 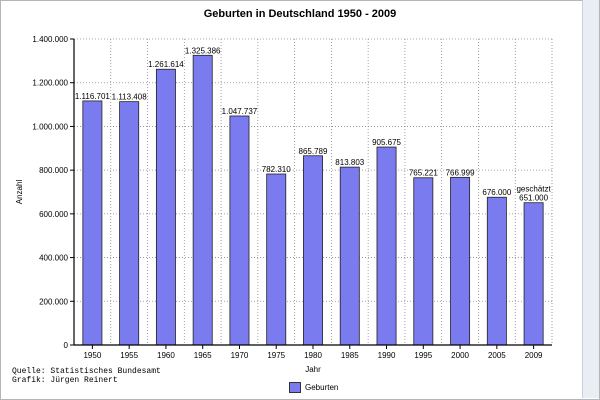 I want to click on bar-value-label: 765.221, so click(x=423, y=173).